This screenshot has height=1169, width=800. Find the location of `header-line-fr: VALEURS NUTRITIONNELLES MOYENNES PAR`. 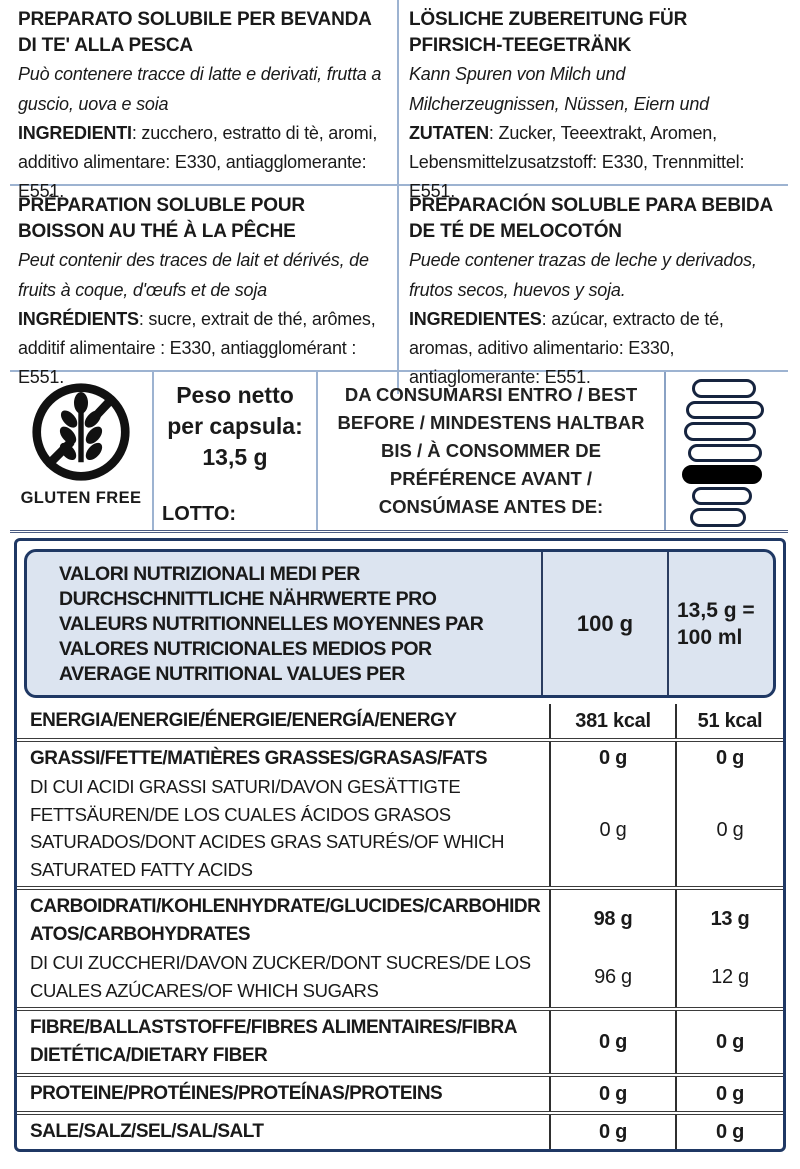

header-line-fr: VALEURS NUTRITIONNELLES MOYENNES PAR is located at coordinates (271, 624).